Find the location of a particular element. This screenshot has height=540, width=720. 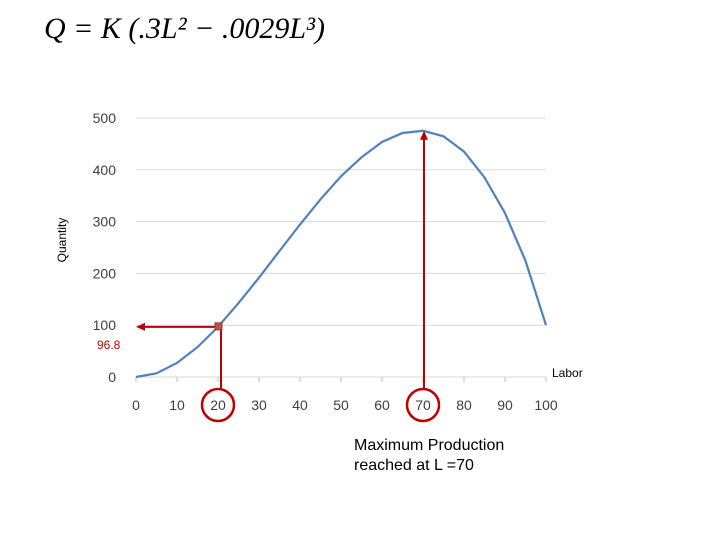

y-tick-label: 100 is located at coordinates (105, 325).